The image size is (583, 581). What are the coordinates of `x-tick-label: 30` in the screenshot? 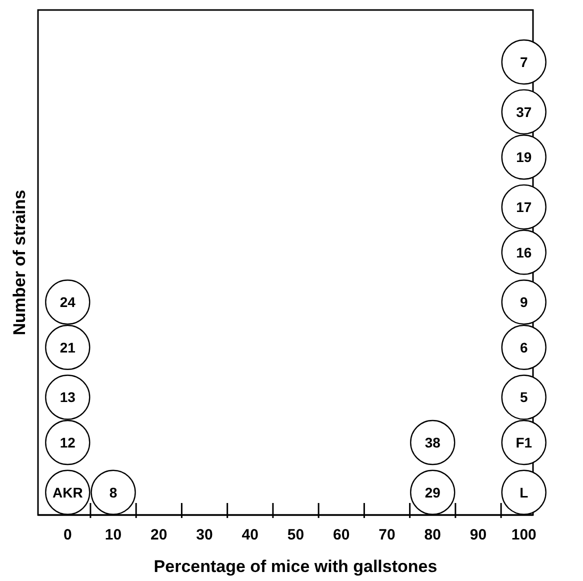 It's located at (204, 535).